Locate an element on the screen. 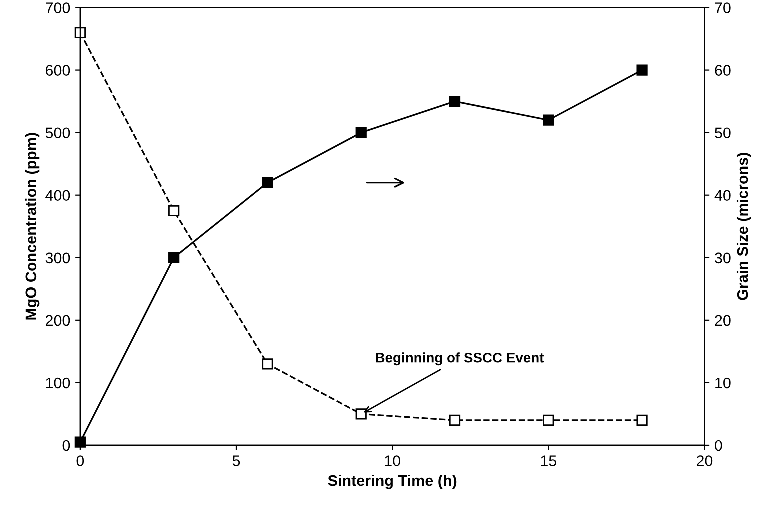 This screenshot has width=766, height=518. y-axis-title: MgO Concentration (ppm) is located at coordinates (32, 226).